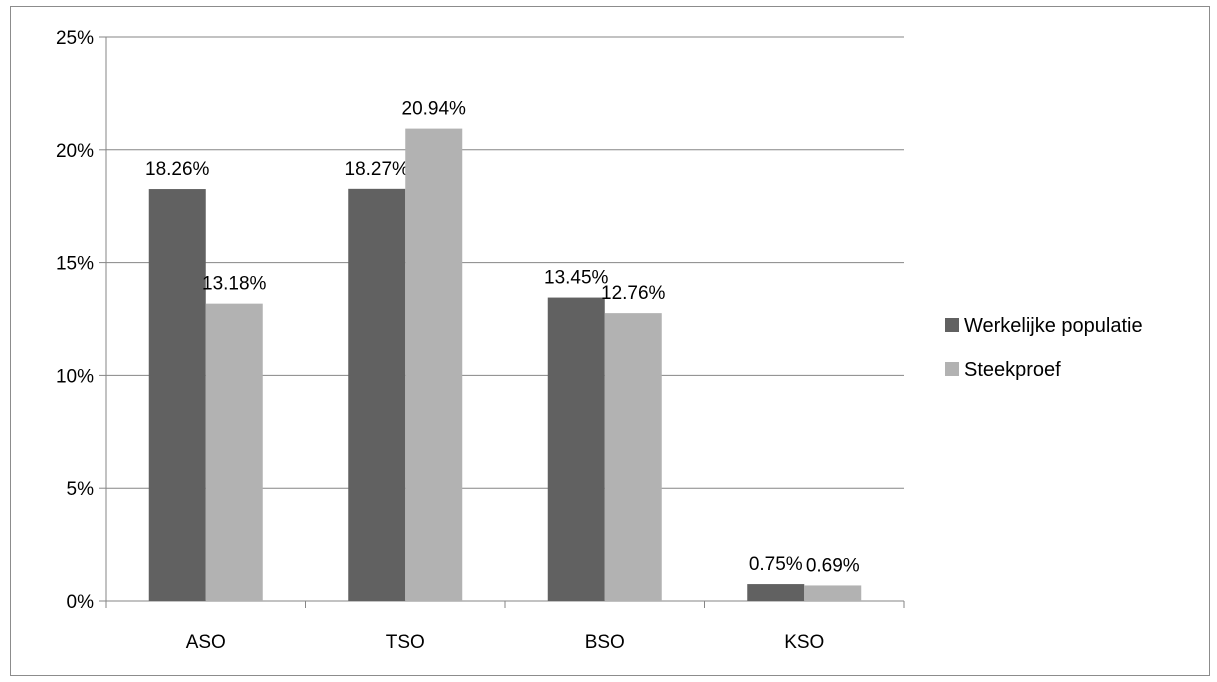 The width and height of the screenshot is (1217, 682). What do you see at coordinates (206, 642) in the screenshot?
I see `x-tick-label: ASO` at bounding box center [206, 642].